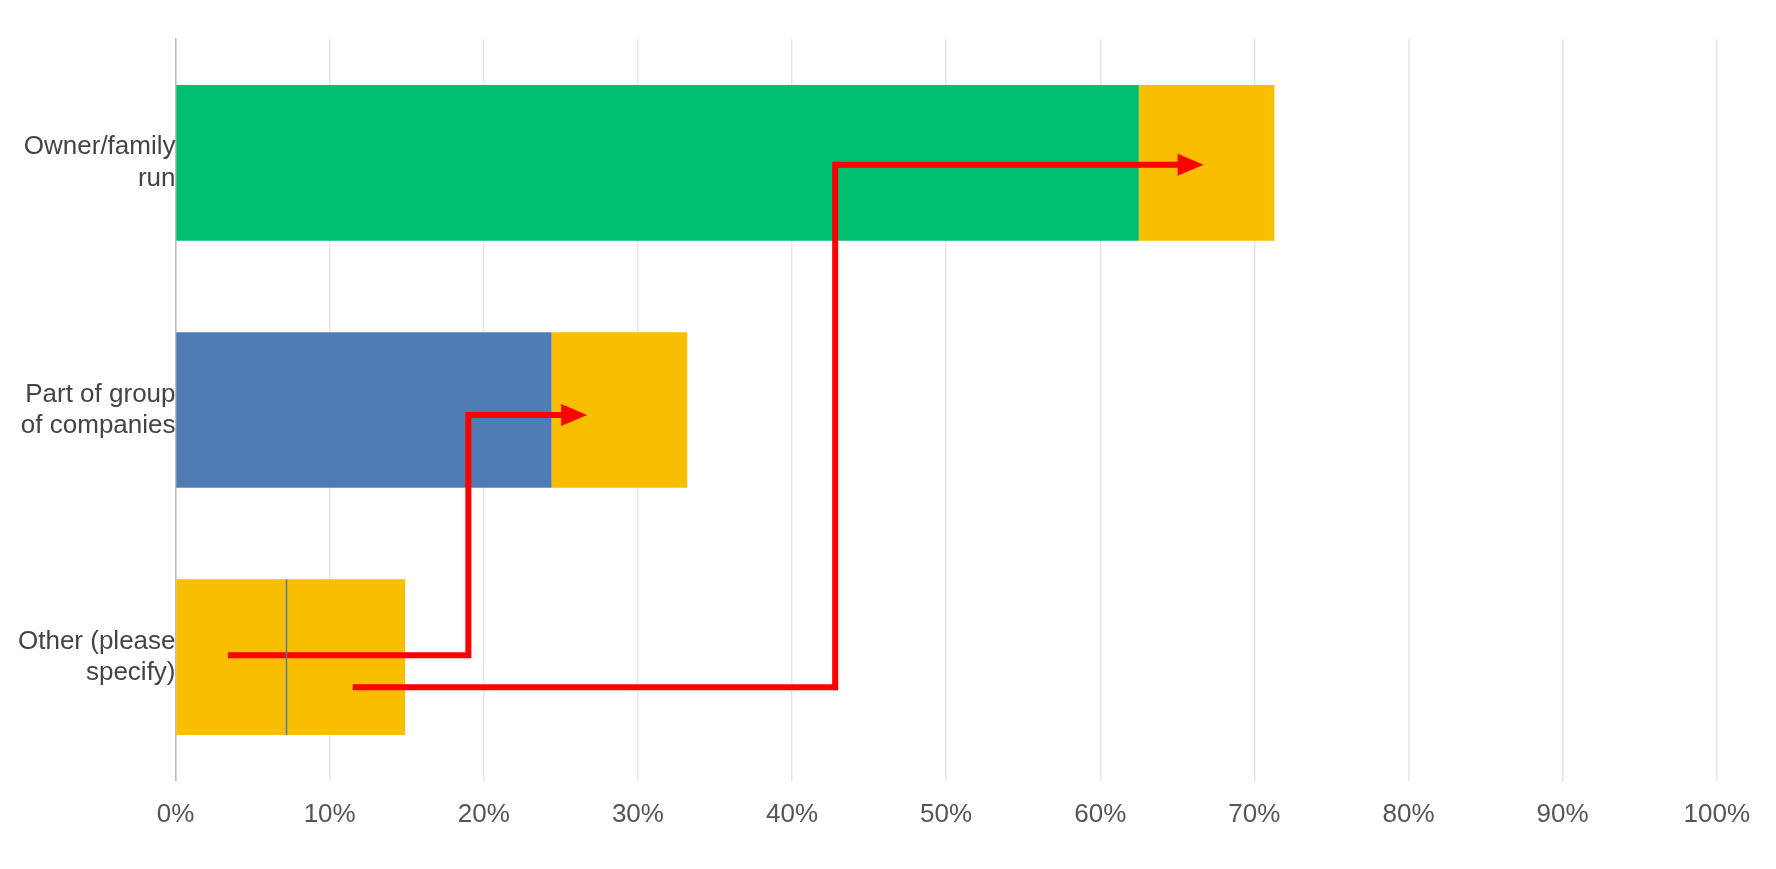 This screenshot has height=869, width=1776. Describe the element at coordinates (1100, 812) in the screenshot. I see `x-tick-label: 60%` at that location.